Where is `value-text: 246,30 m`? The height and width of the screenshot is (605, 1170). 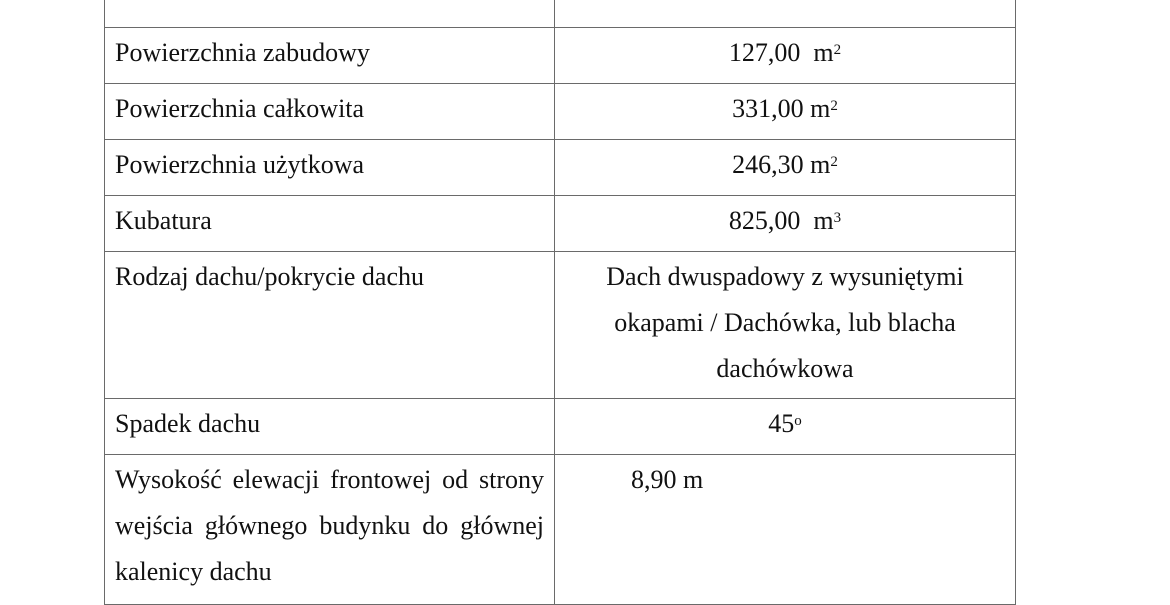
value-text: 246,30 m is located at coordinates (781, 164).